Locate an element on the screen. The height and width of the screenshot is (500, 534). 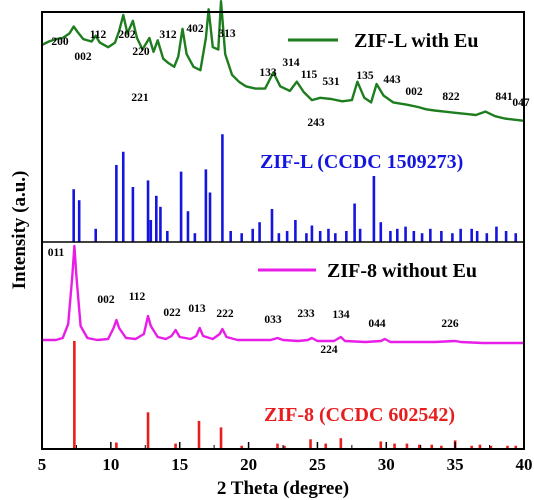
peak-label-zif-l: 313 is located at coordinates (227, 34).